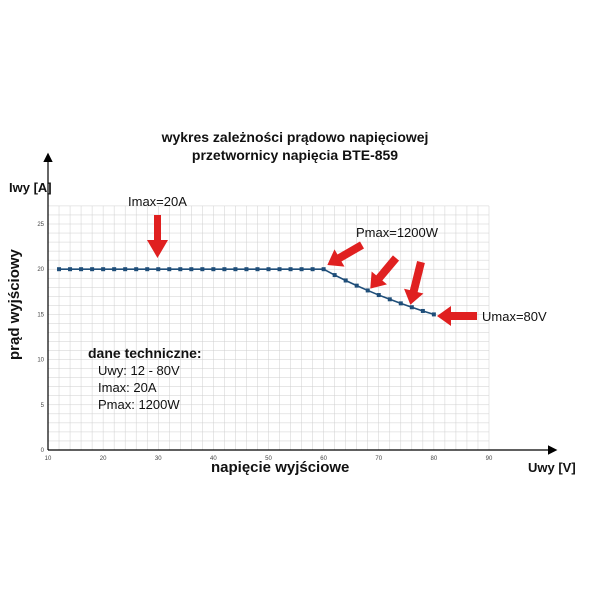  Describe the element at coordinates (40, 225) in the screenshot. I see `y-tick-label: 25` at that location.